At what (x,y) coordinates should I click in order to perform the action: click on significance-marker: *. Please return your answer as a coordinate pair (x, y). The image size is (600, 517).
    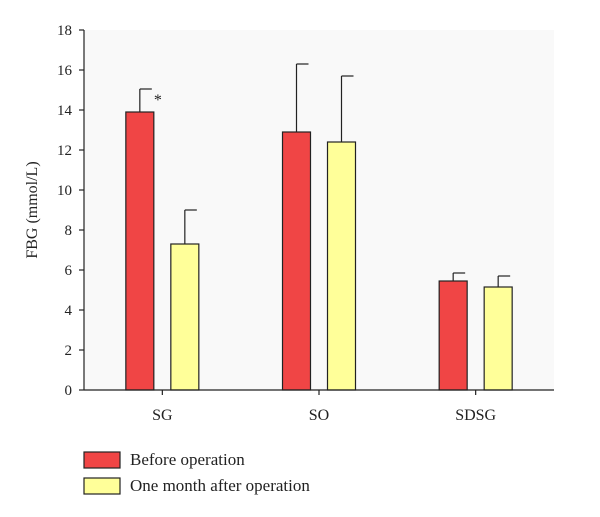
    Looking at the image, I should click on (158, 100).